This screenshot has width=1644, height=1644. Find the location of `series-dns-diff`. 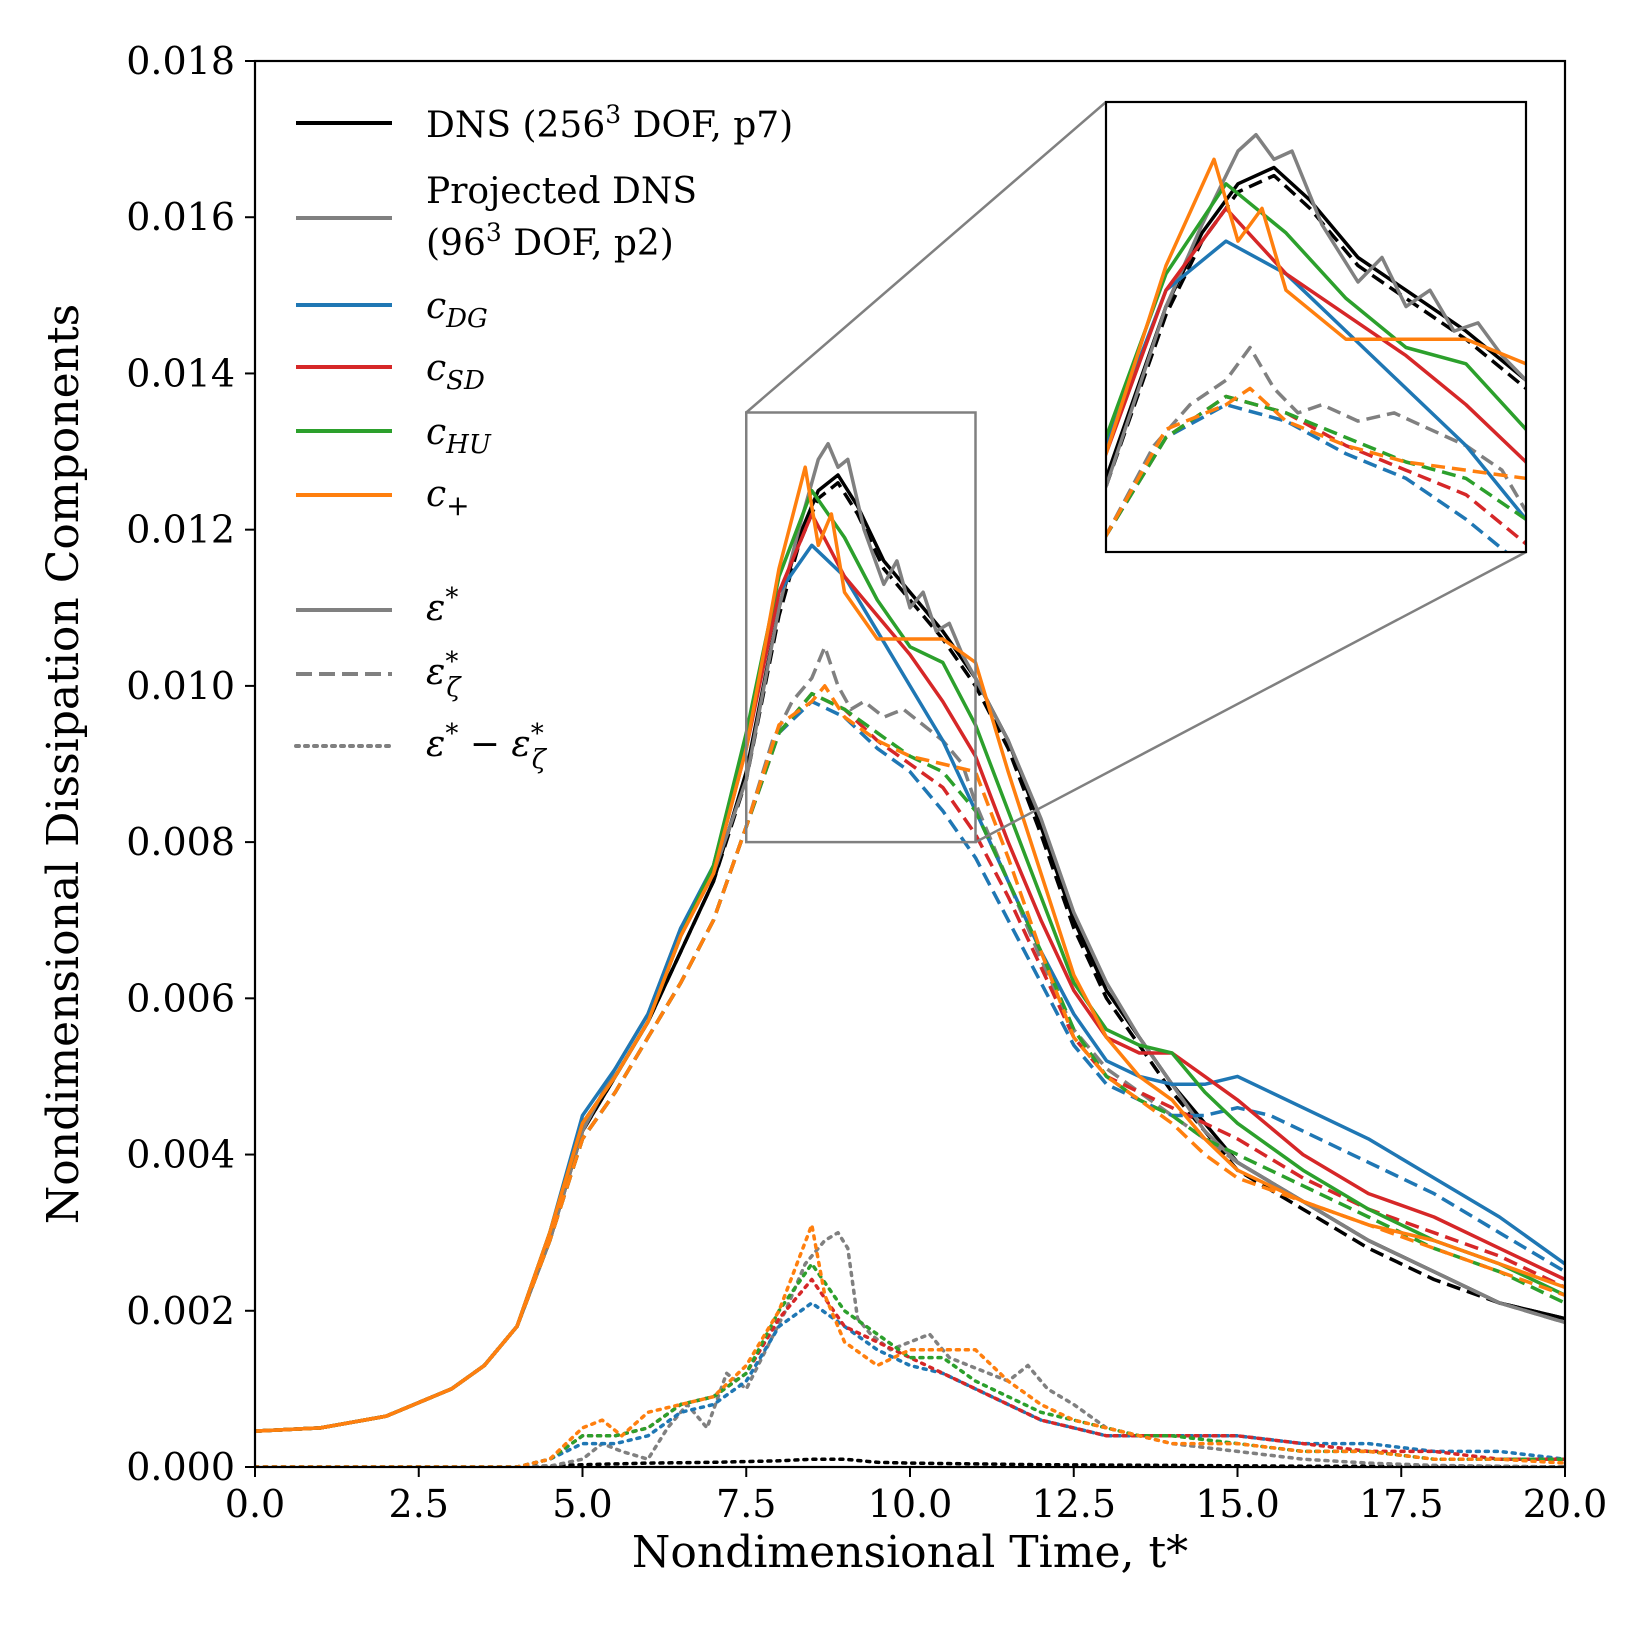

series-dns-diff is located at coordinates (910, 1462).